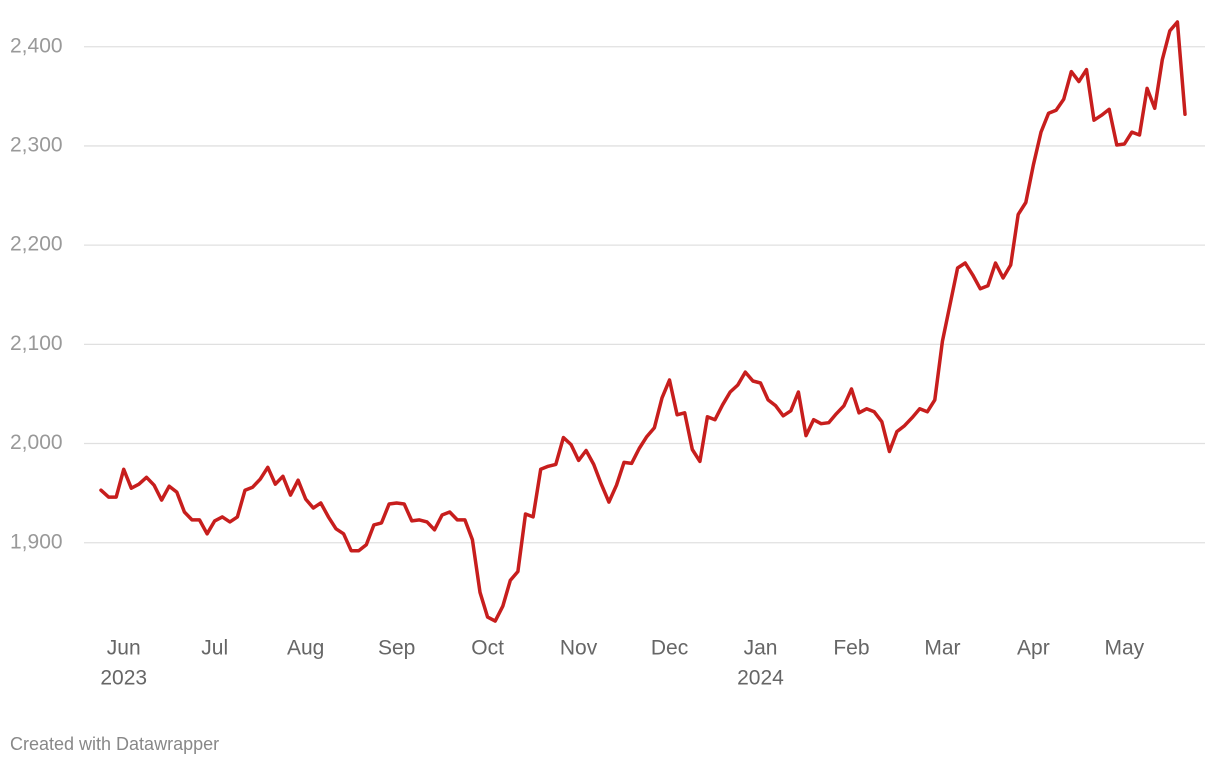 The image size is (1220, 768). I want to click on x-tick-label: Dec, so click(669, 648).